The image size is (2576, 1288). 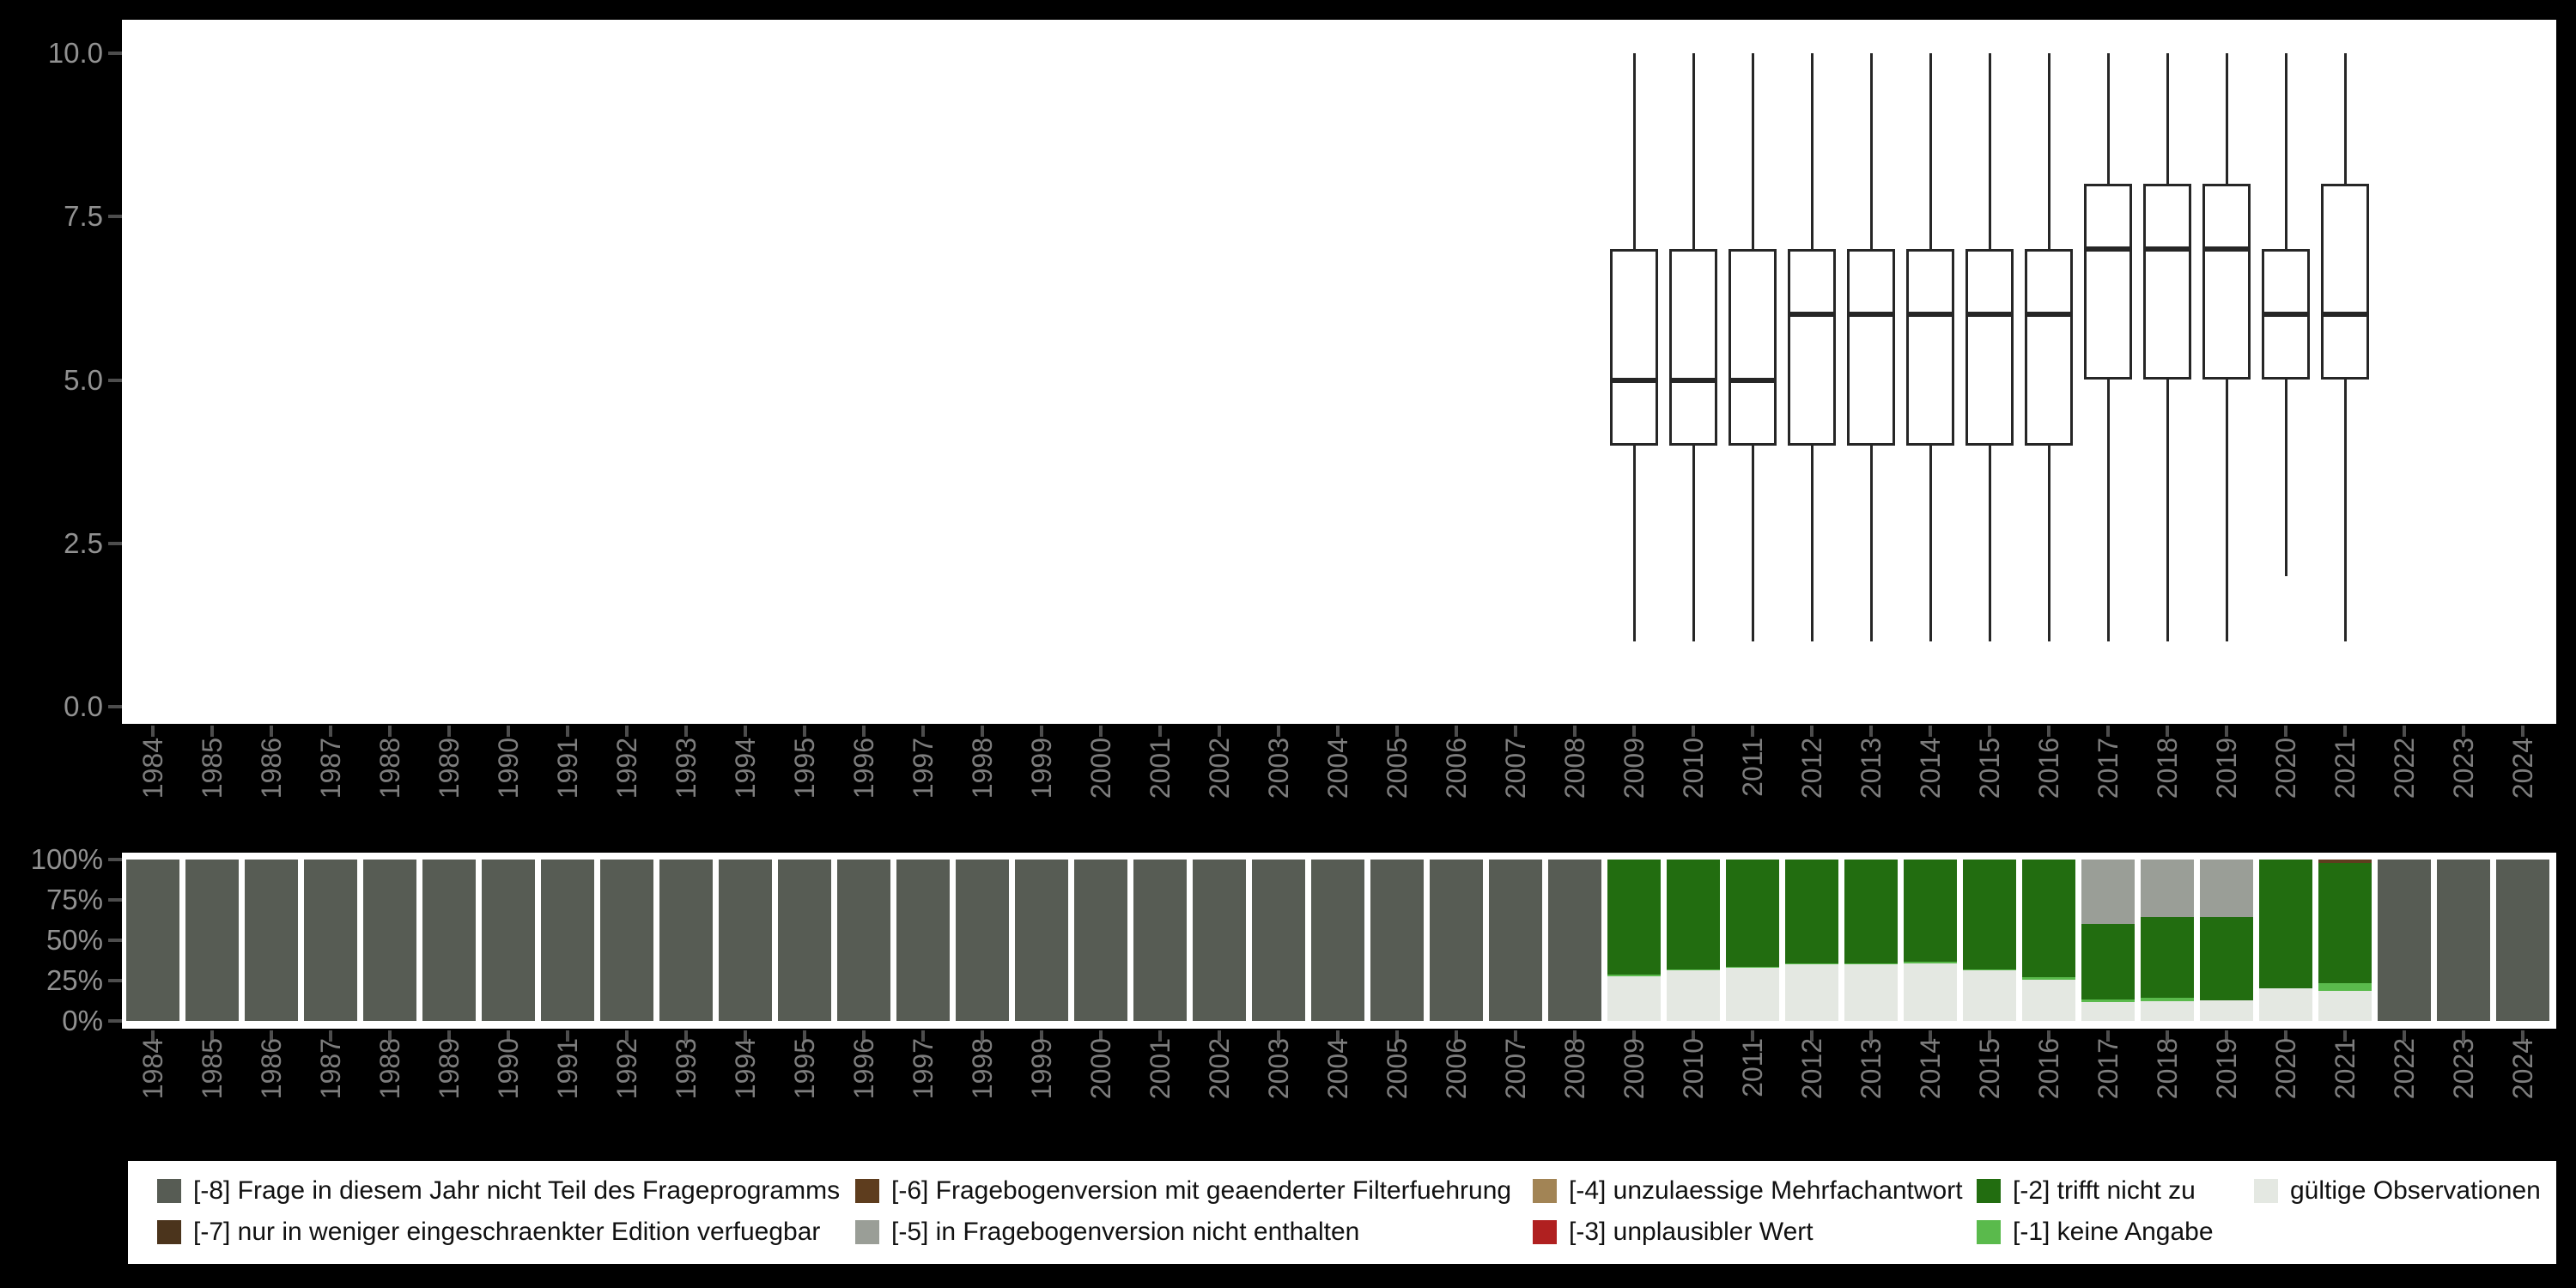 What do you see at coordinates (66, 859) in the screenshot?
I see `percent-axis-tick-label: 100%` at bounding box center [66, 859].